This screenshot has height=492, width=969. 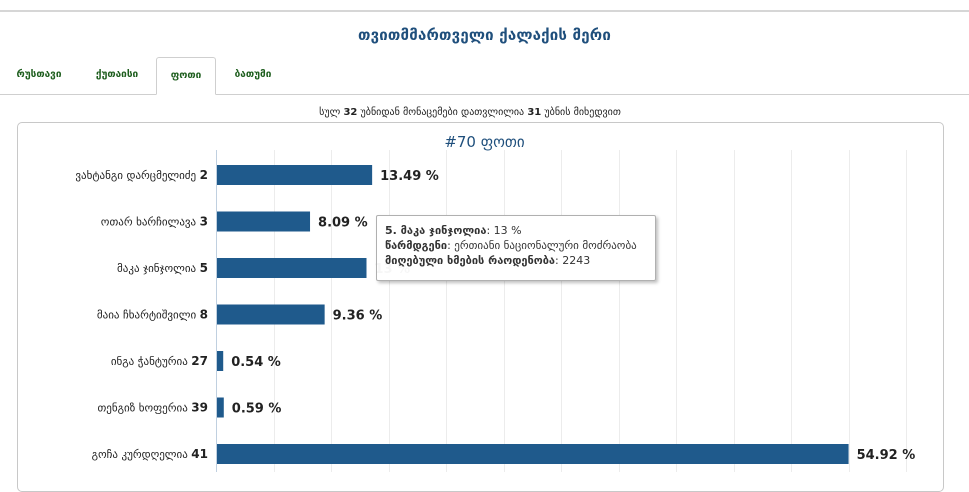 What do you see at coordinates (158, 268) in the screenshot?
I see `category-name: მაკა ჯინჯოლია` at bounding box center [158, 268].